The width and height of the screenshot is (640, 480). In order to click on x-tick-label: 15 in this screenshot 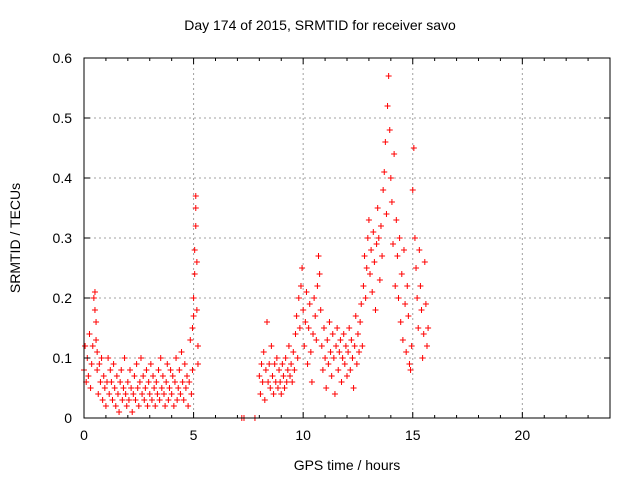, I will do `click(413, 435)`.